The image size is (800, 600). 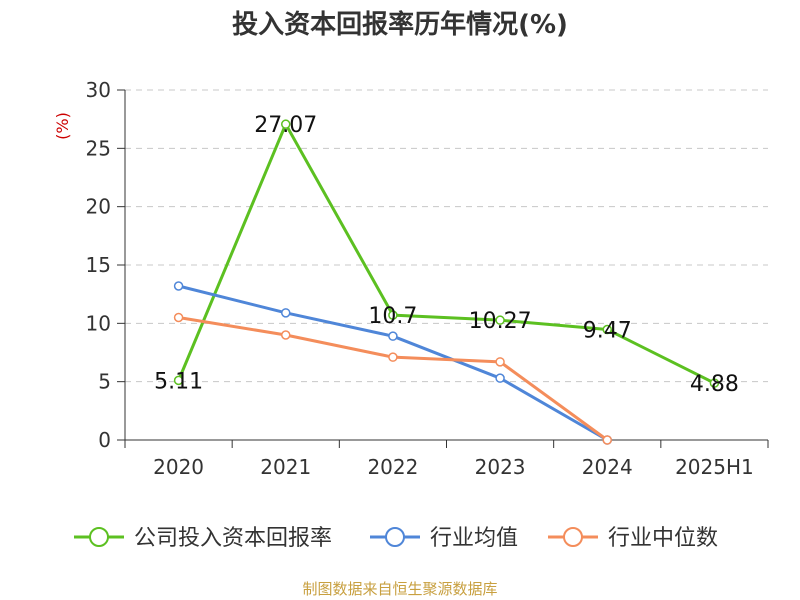 What do you see at coordinates (62, 126) in the screenshot?
I see `y-axis-unit-label: (%)` at bounding box center [62, 126].